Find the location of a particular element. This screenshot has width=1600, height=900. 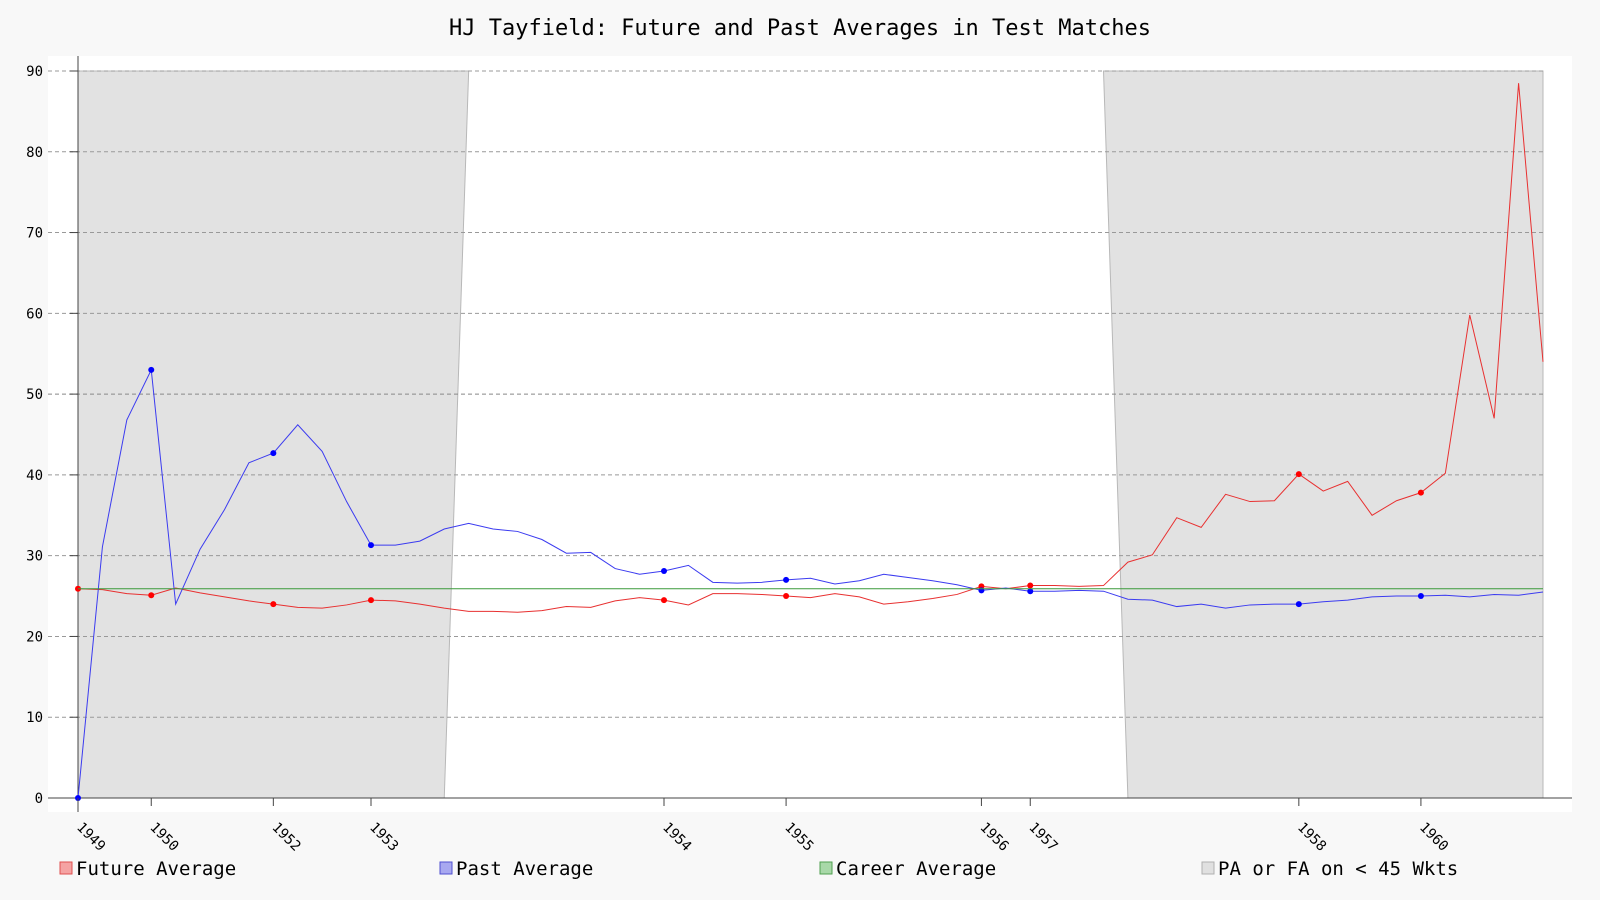

legend-swatch-career-average is located at coordinates (826, 868).